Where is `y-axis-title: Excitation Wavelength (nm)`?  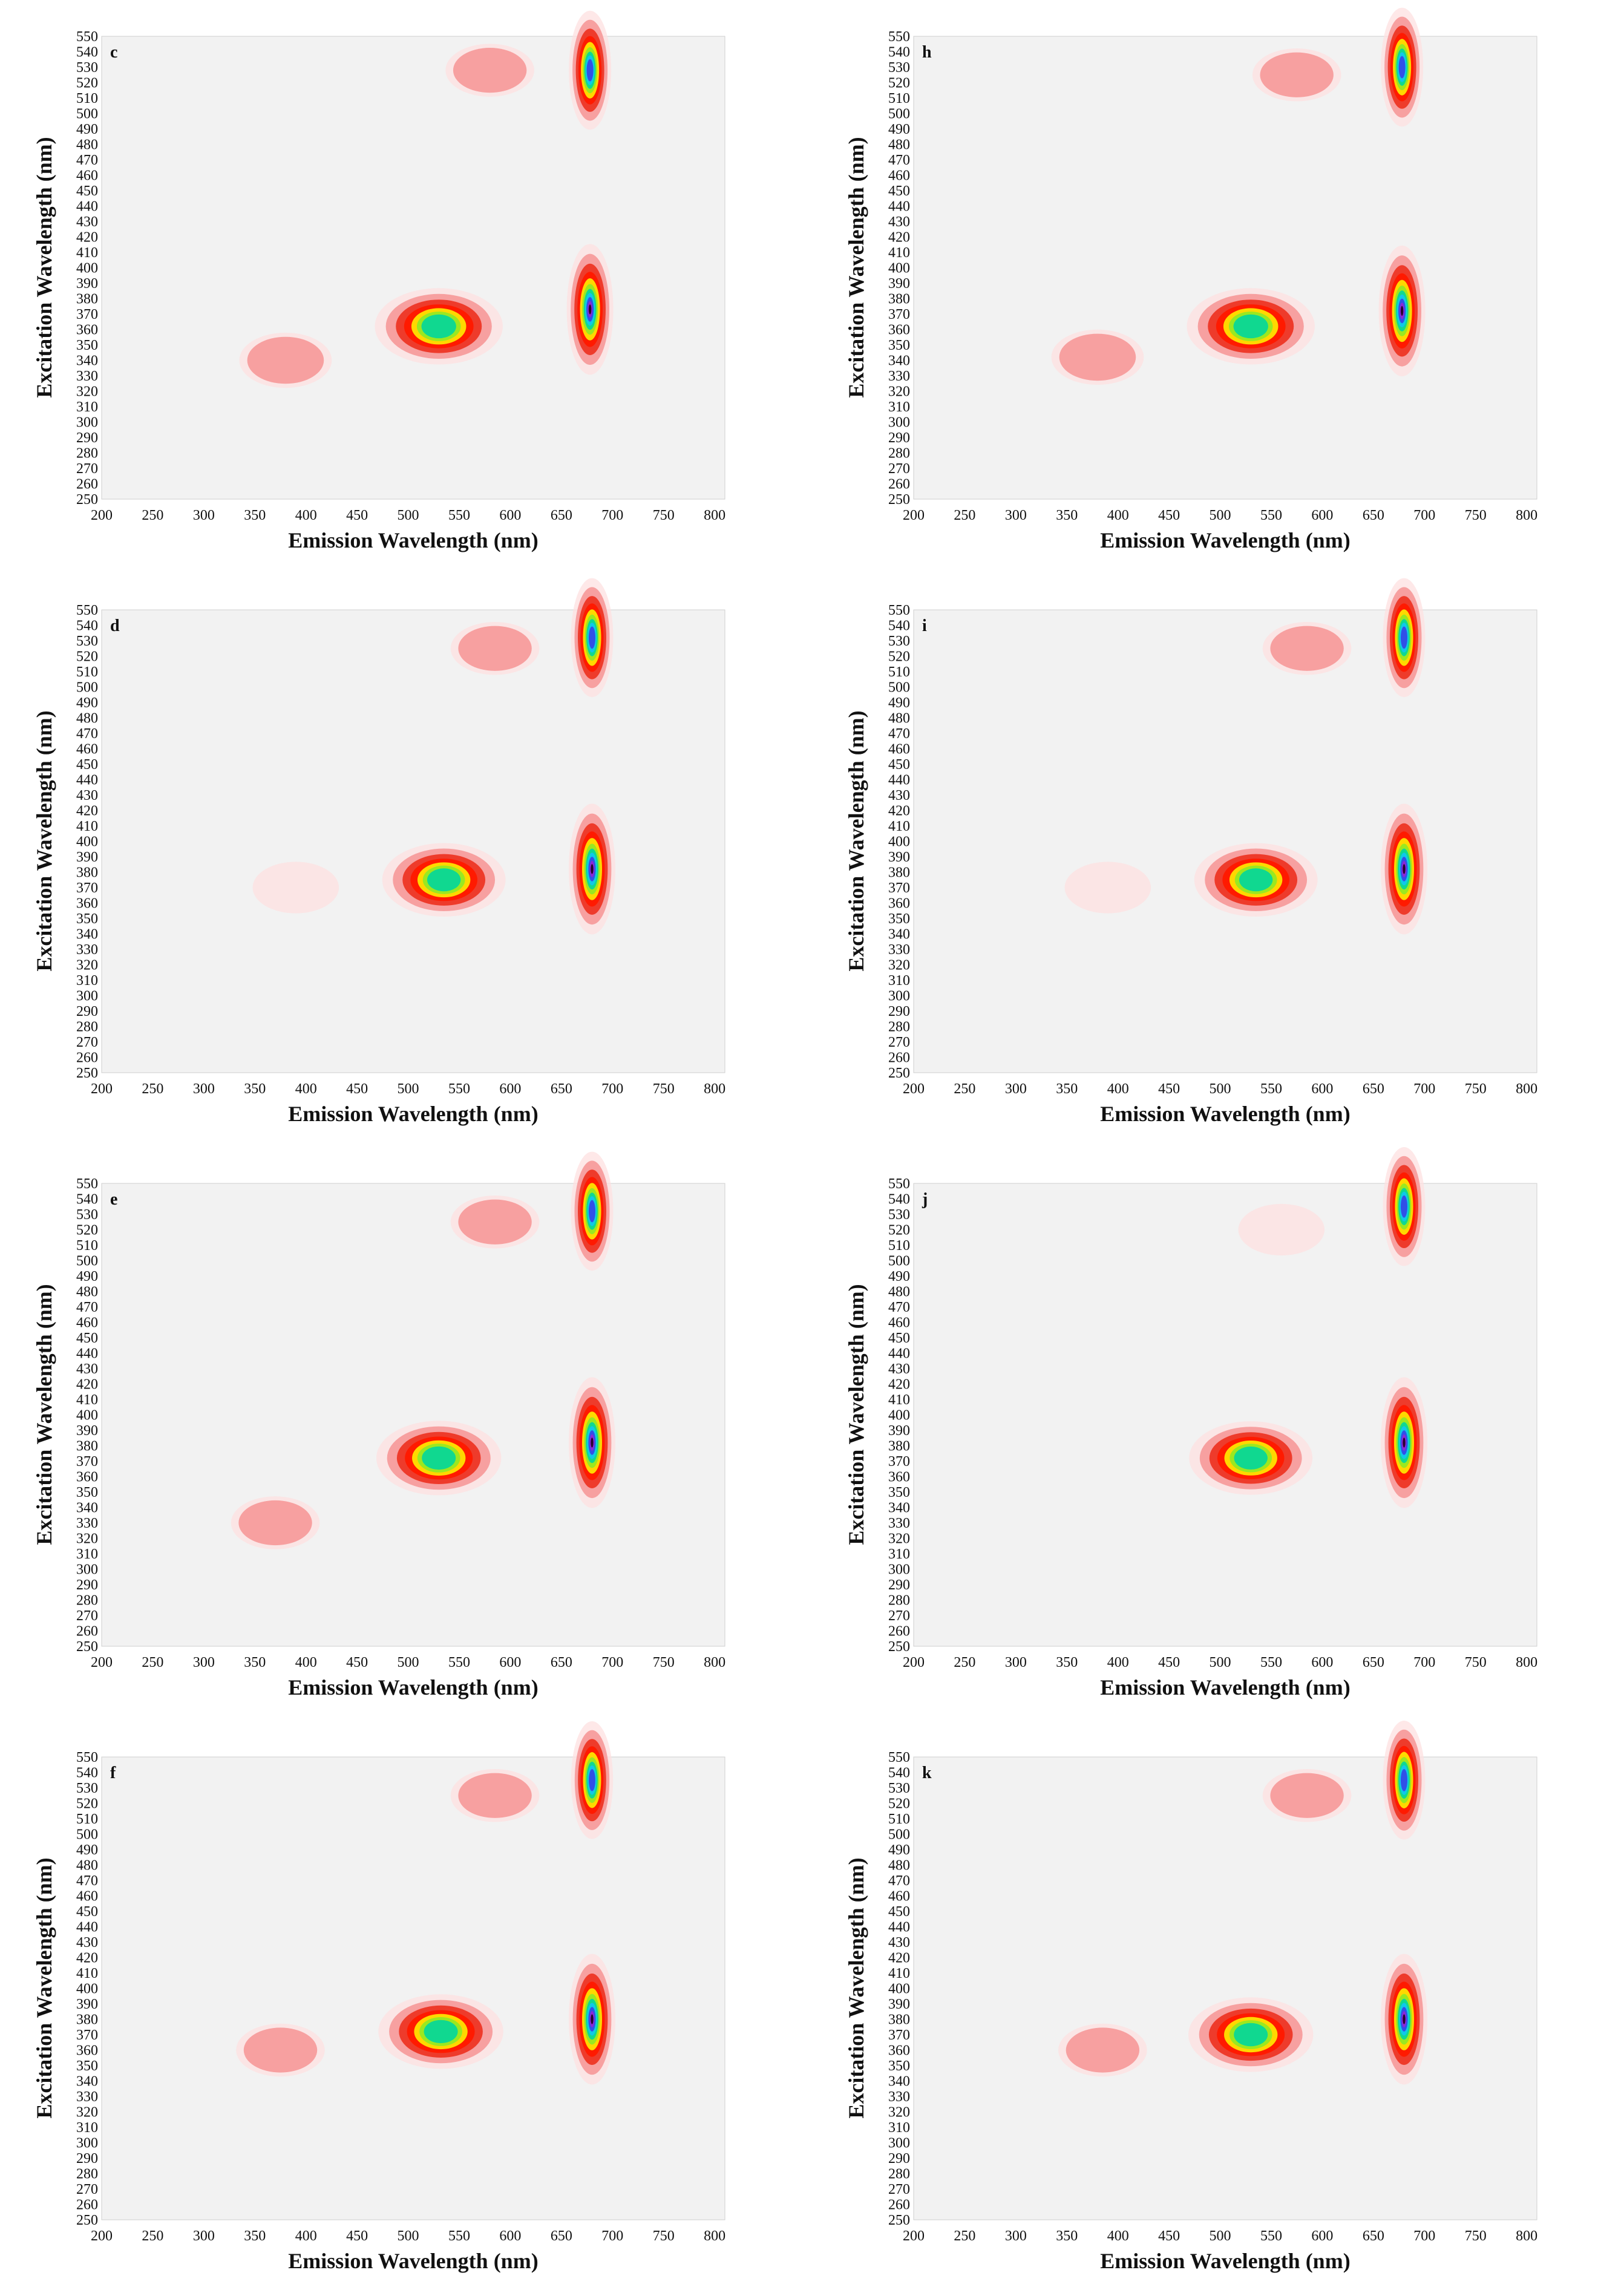
y-axis-title: Excitation Wavelength (nm) is located at coordinates (44, 1987).